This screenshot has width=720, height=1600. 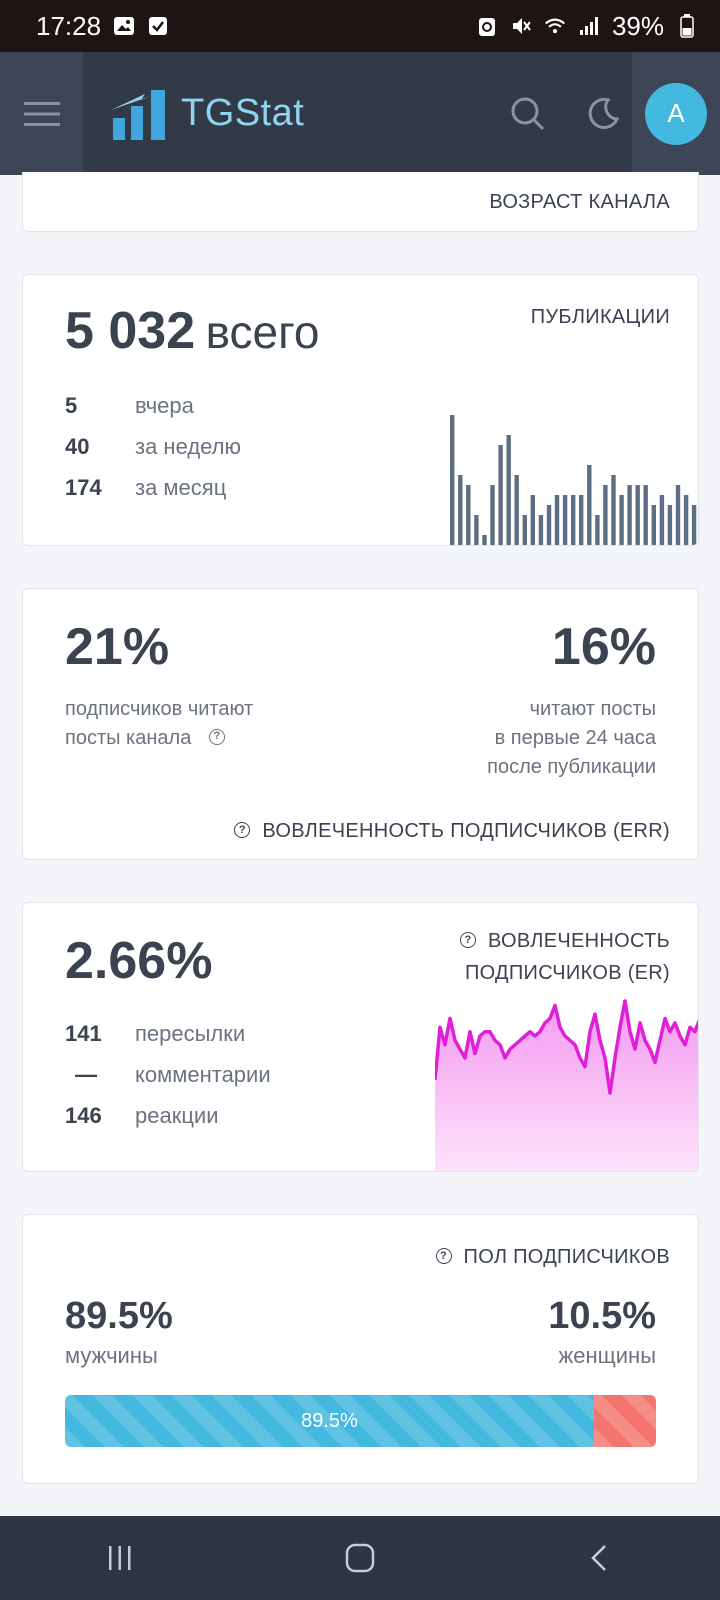 What do you see at coordinates (600, 317) in the screenshot?
I see `card-title: ПУБЛИКАЦИИ` at bounding box center [600, 317].